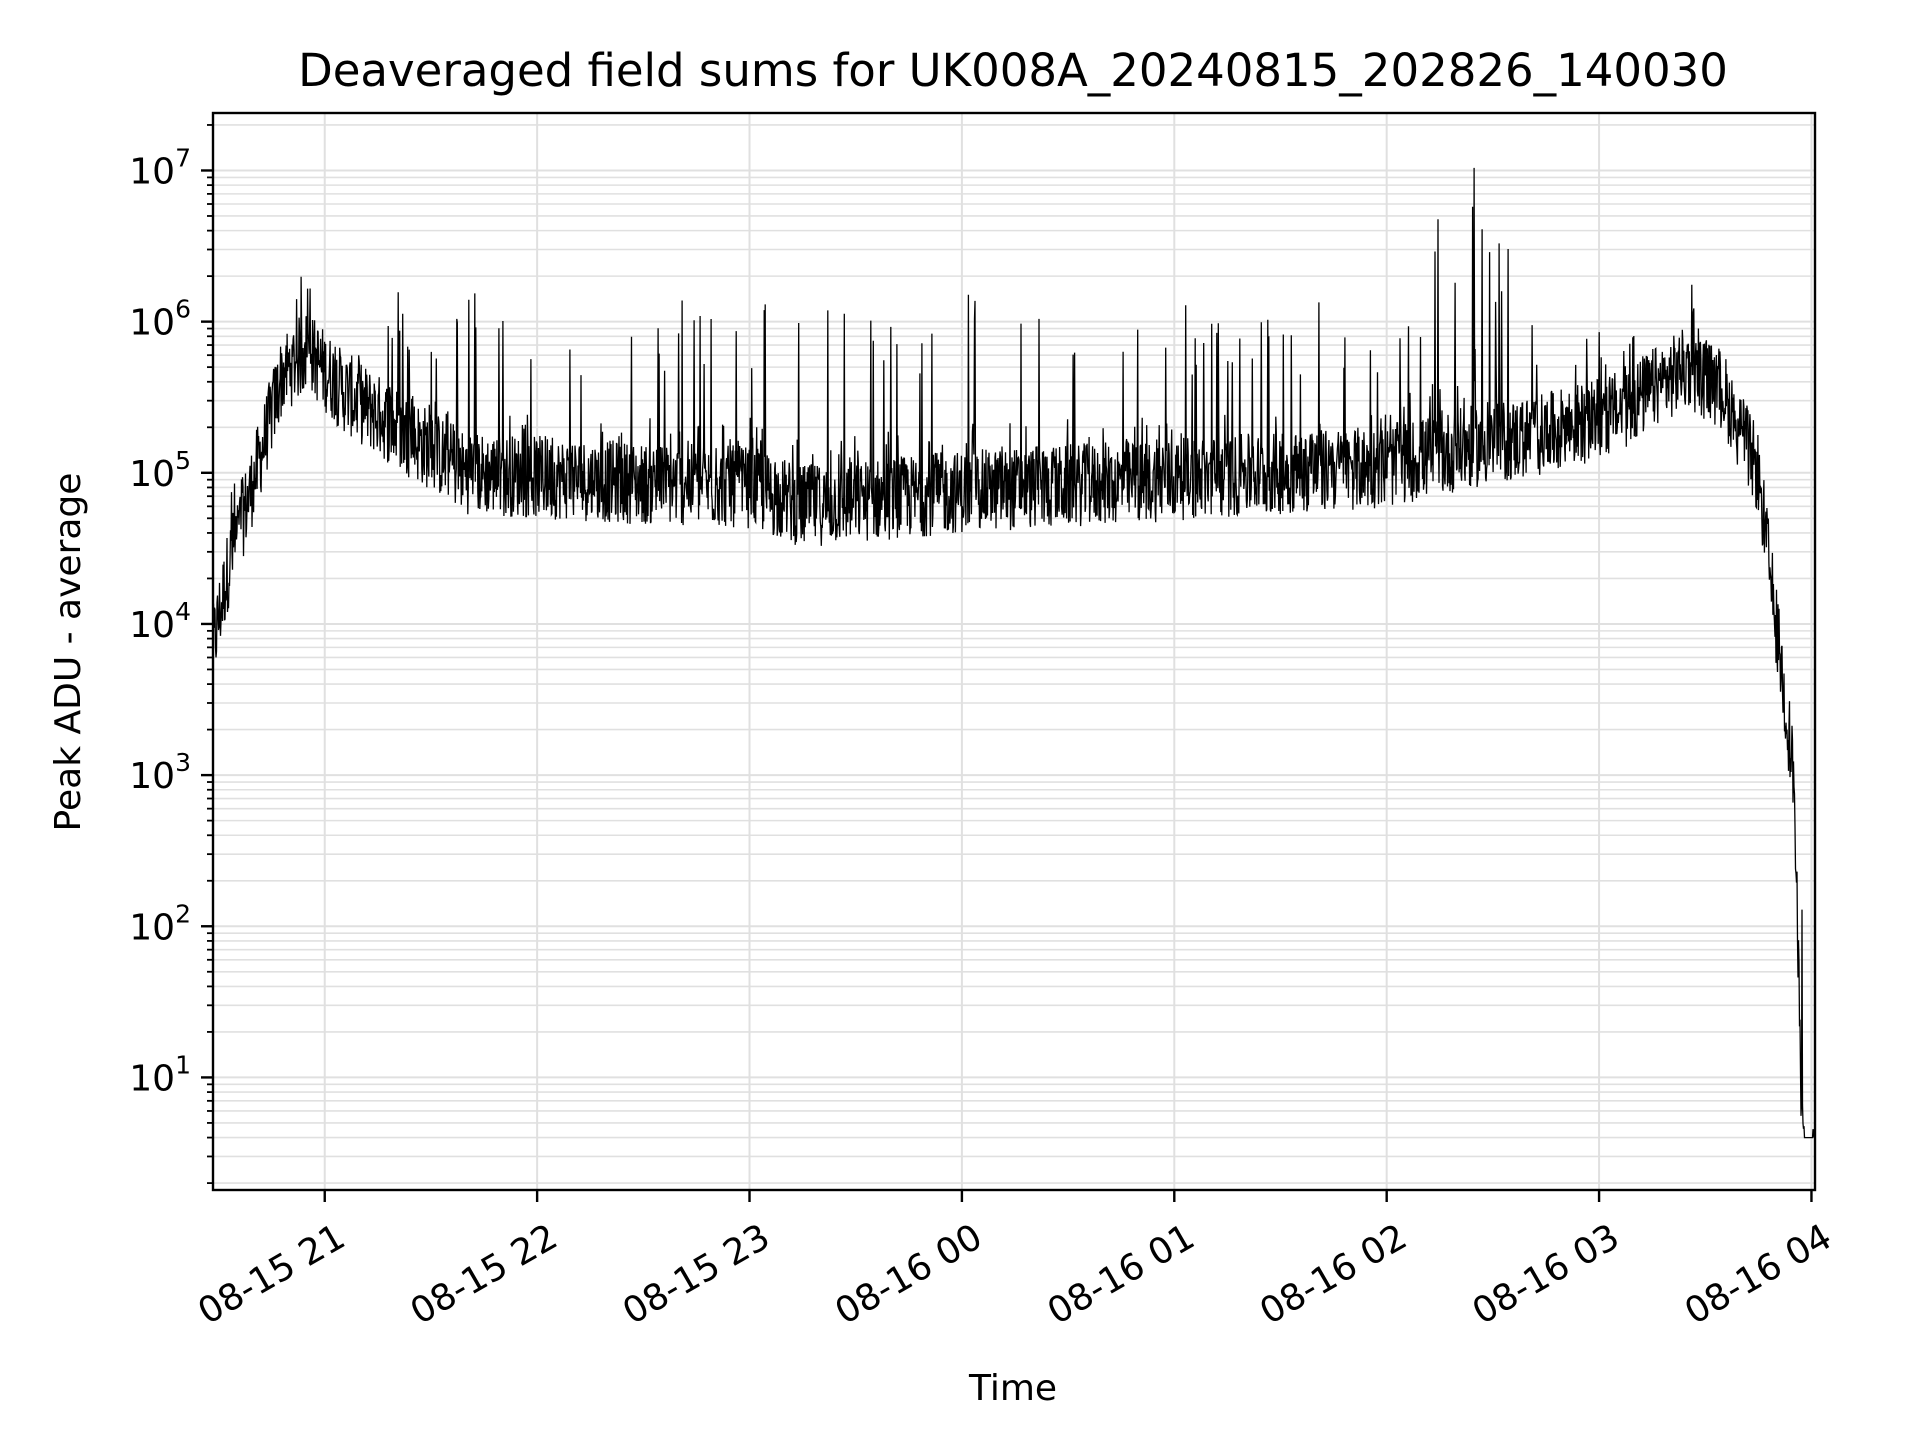 The image size is (1920, 1440). What do you see at coordinates (160, 167) in the screenshot?
I see `y-tick-label: 10⁷` at bounding box center [160, 167].